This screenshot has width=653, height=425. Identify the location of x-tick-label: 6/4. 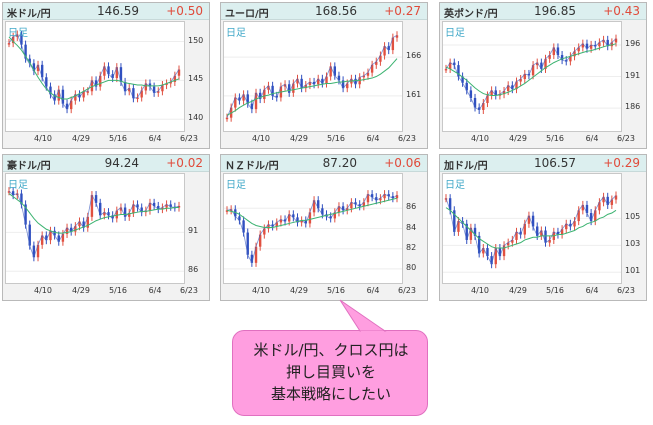
(592, 138).